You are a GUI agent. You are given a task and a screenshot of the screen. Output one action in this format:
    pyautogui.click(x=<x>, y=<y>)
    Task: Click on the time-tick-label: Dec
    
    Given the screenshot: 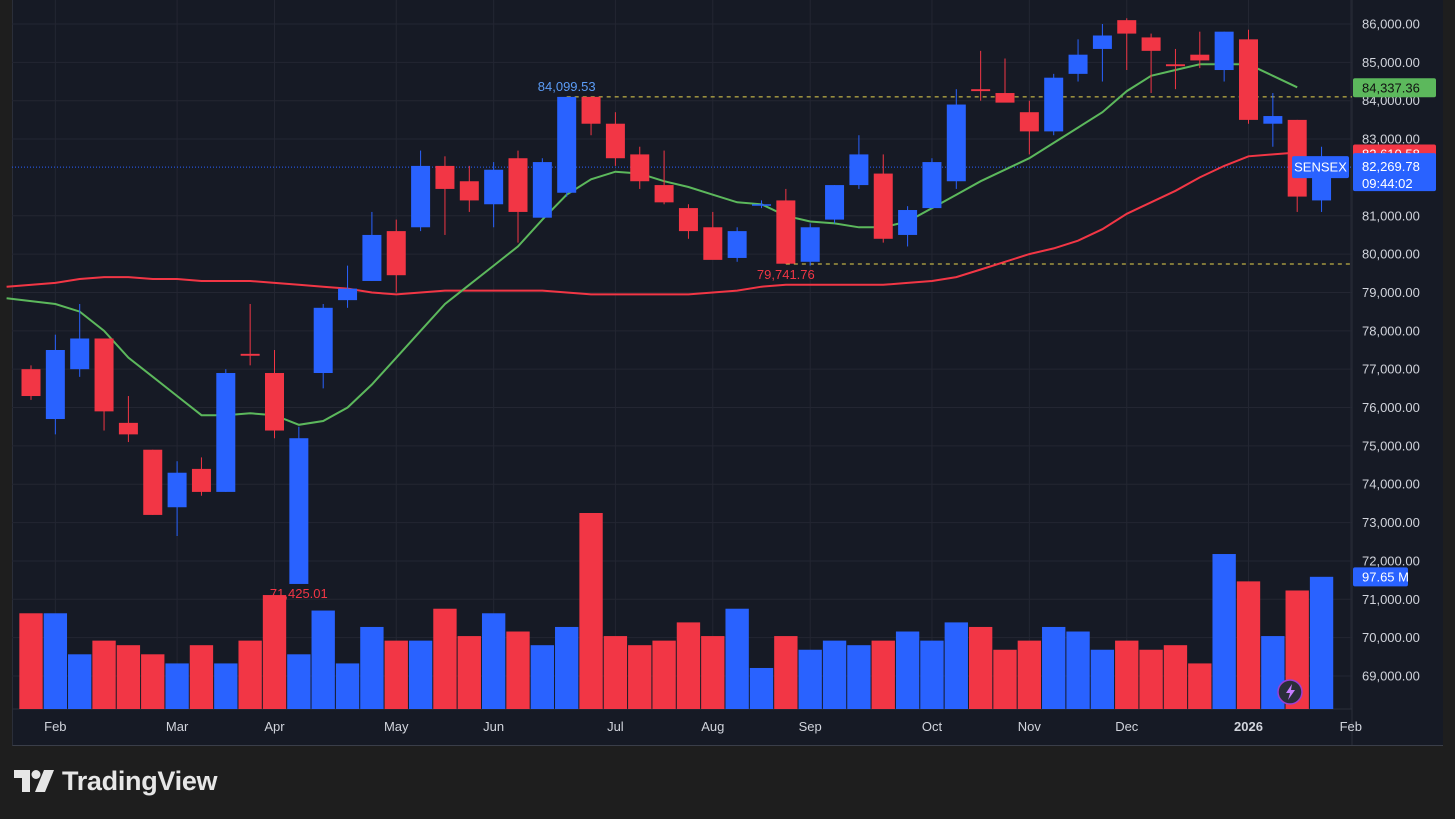 What is the action you would take?
    pyautogui.click(x=1127, y=726)
    